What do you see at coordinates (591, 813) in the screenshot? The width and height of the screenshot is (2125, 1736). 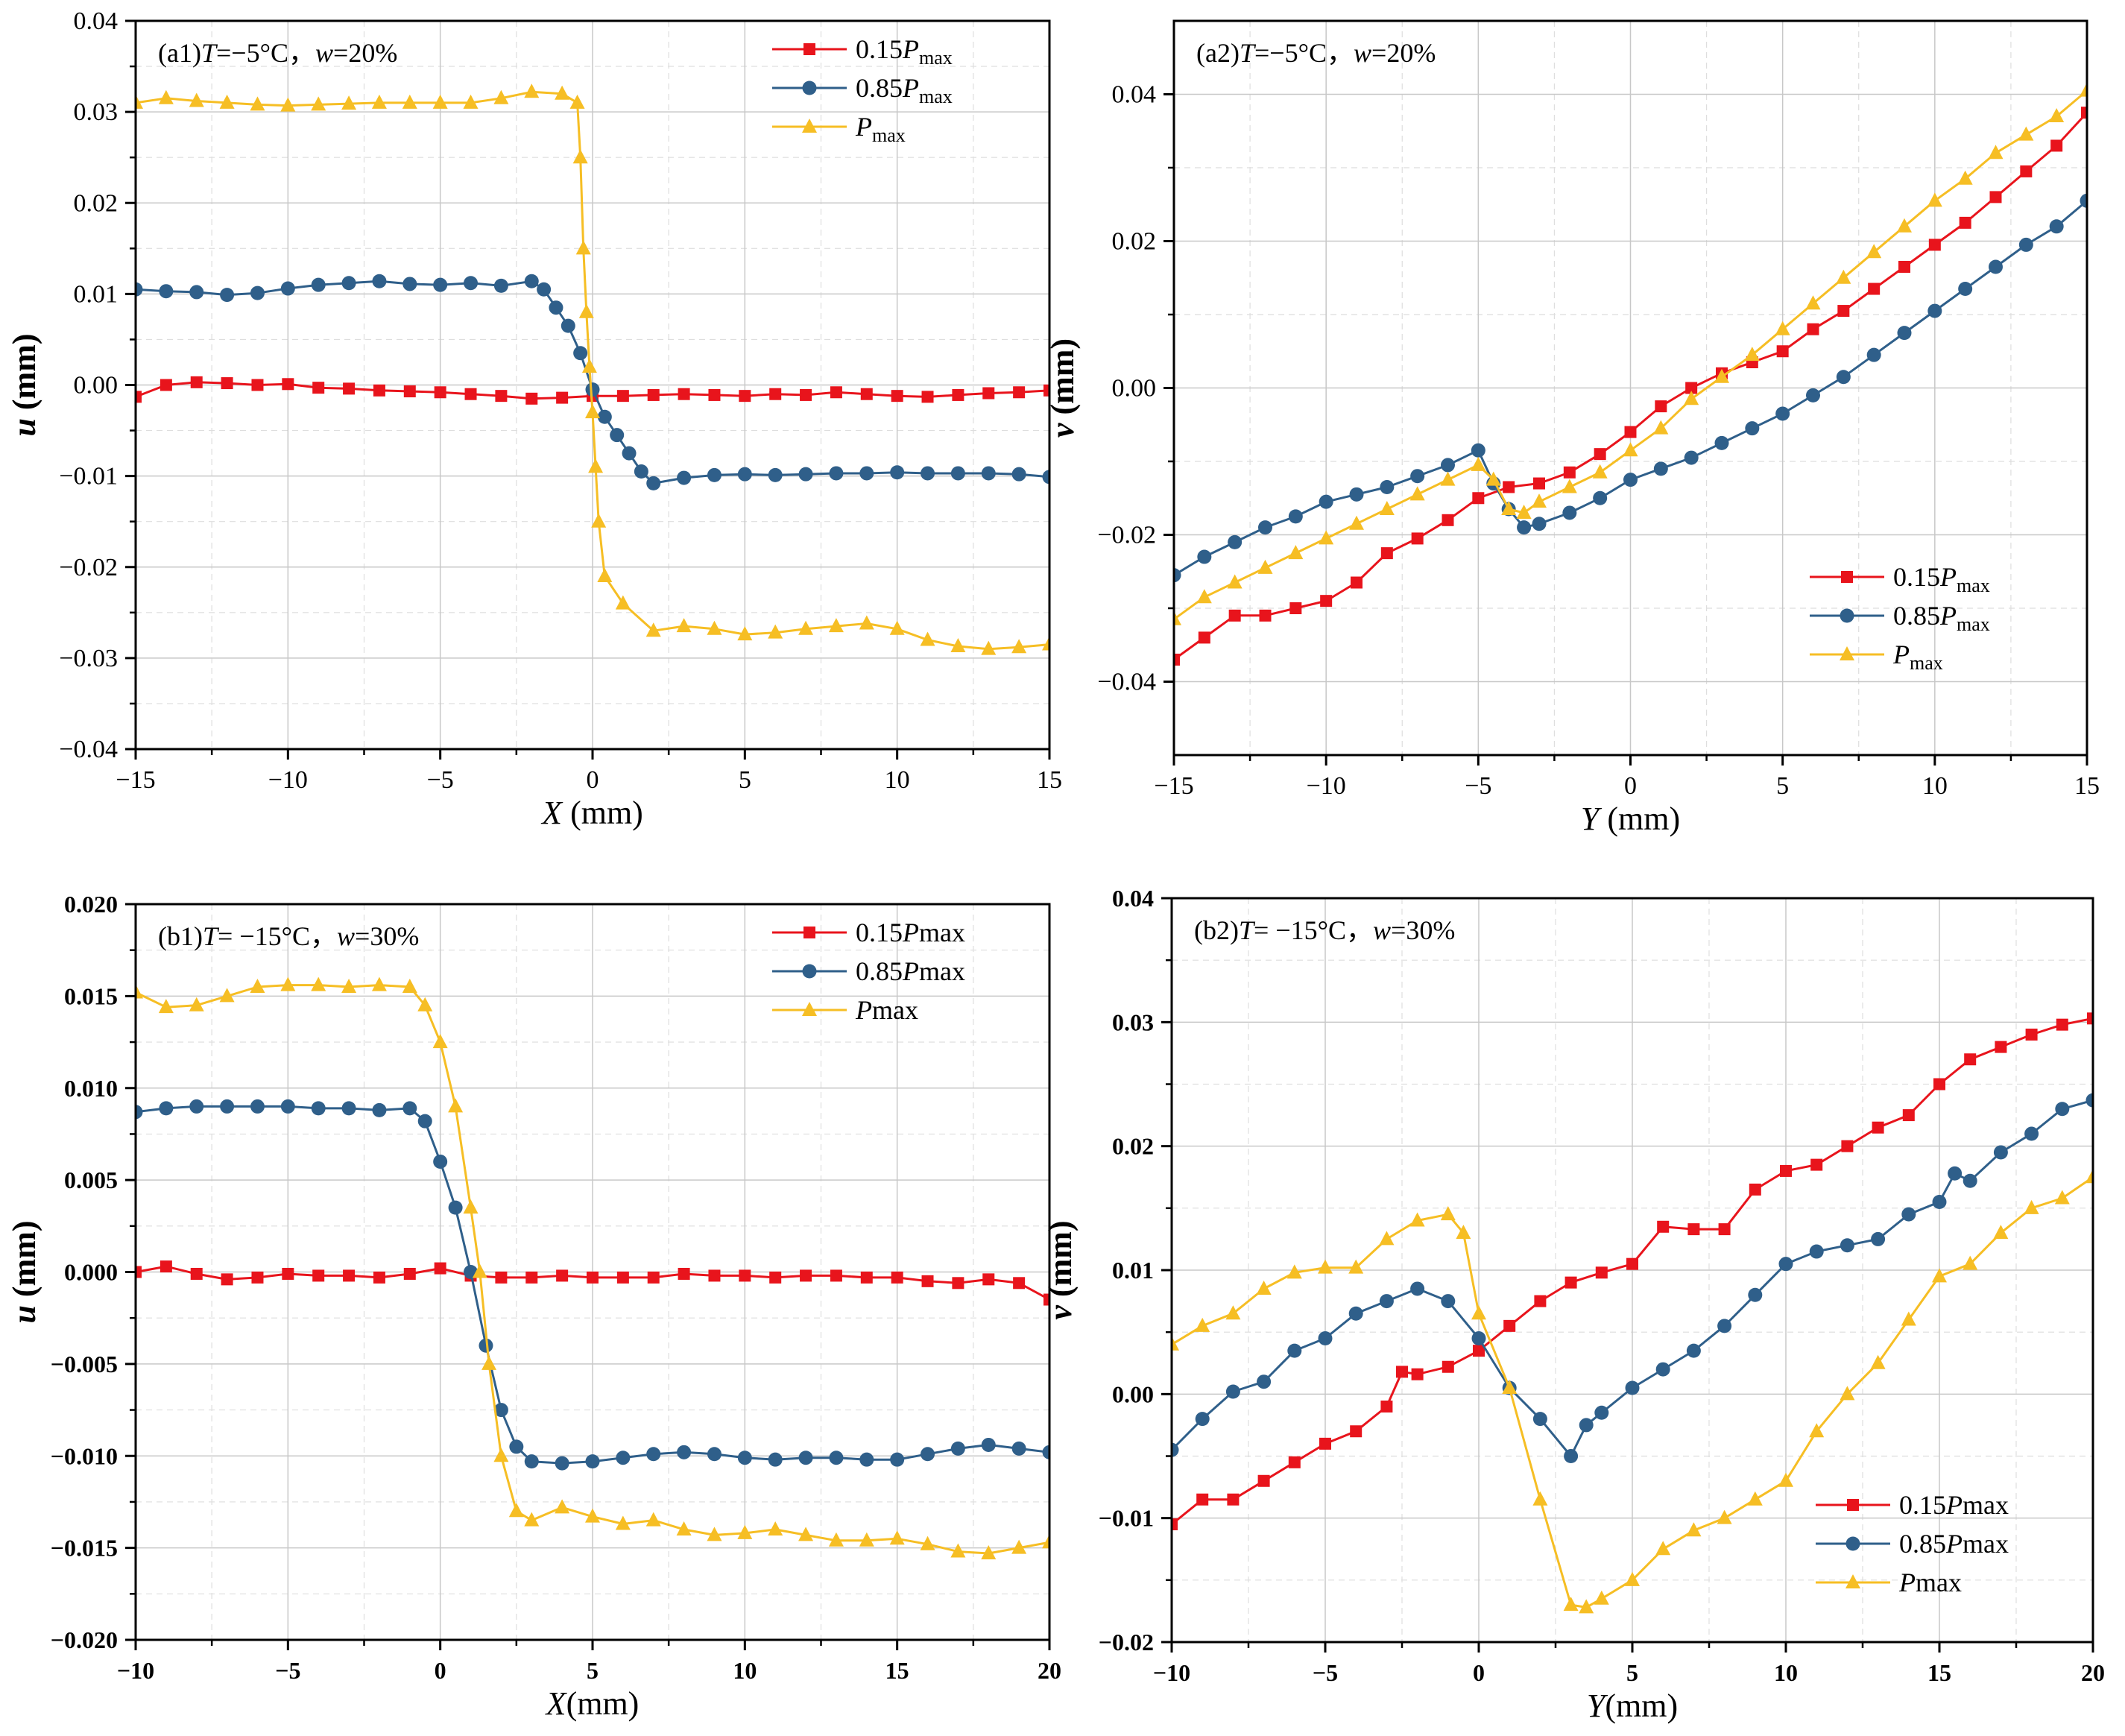 I see `x-axis-label: X (mm)` at bounding box center [591, 813].